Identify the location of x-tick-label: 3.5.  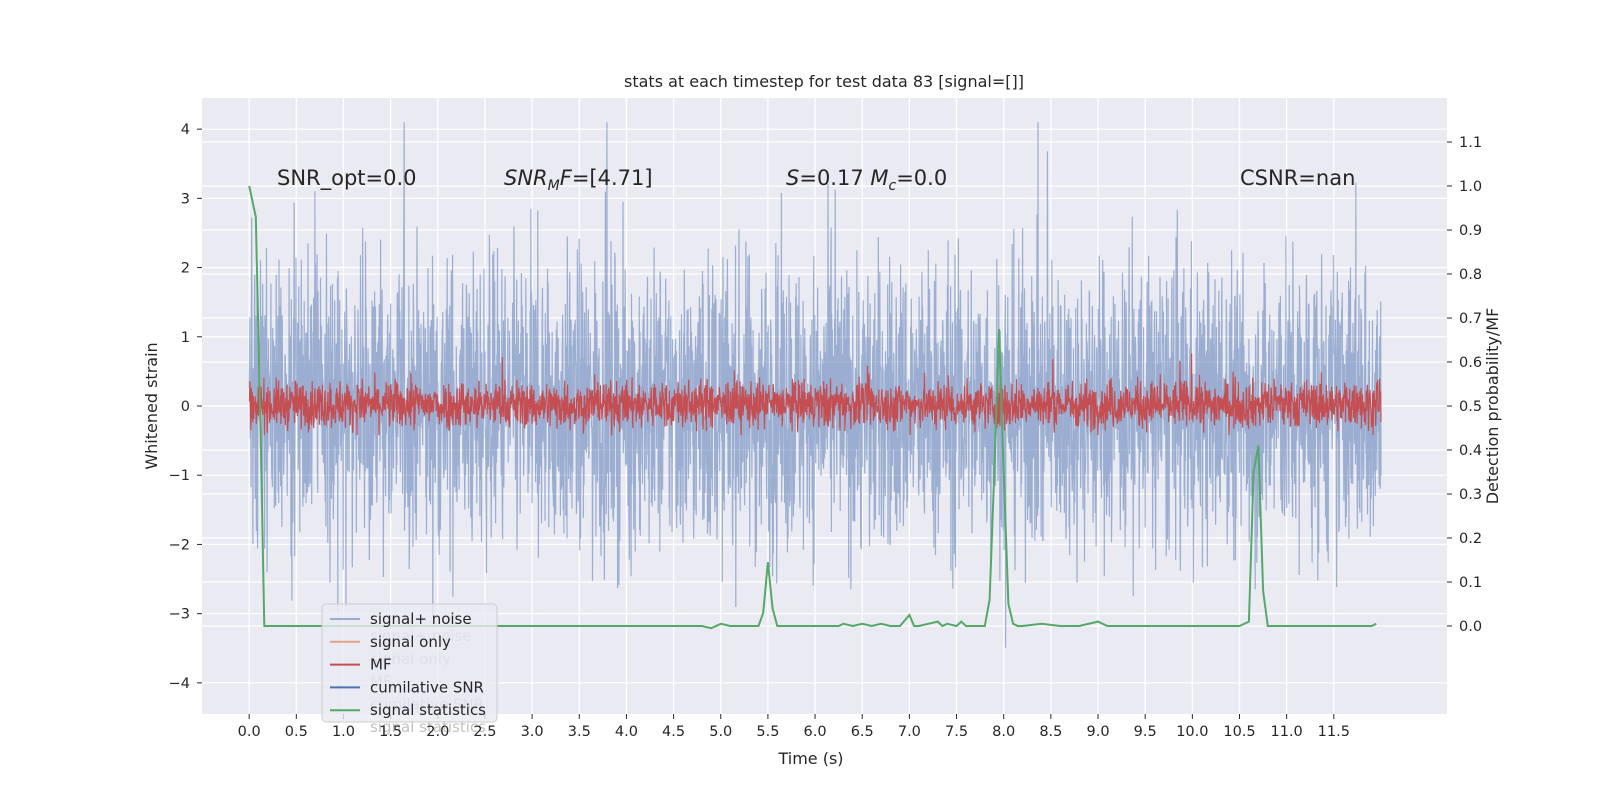
(579, 732).